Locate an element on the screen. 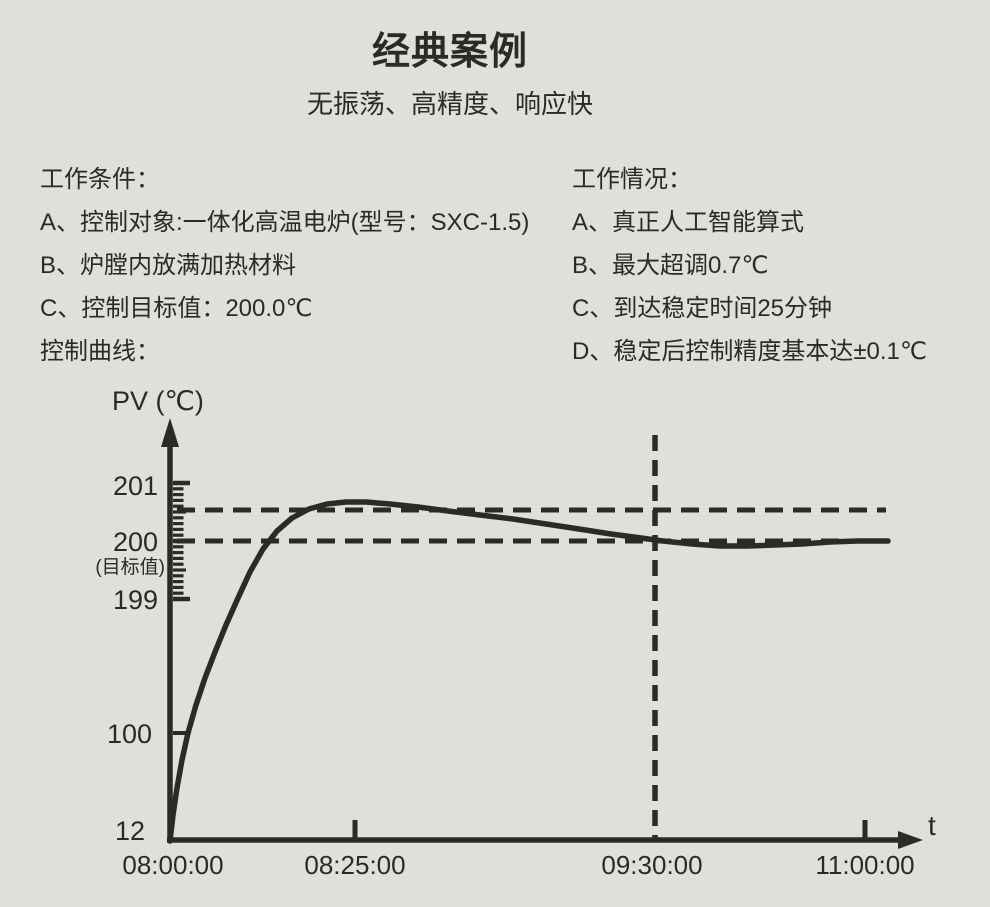 The image size is (990, 907). result-item-d: D、稳定后控制精度基本达±0.1℃ is located at coordinates (749, 351).